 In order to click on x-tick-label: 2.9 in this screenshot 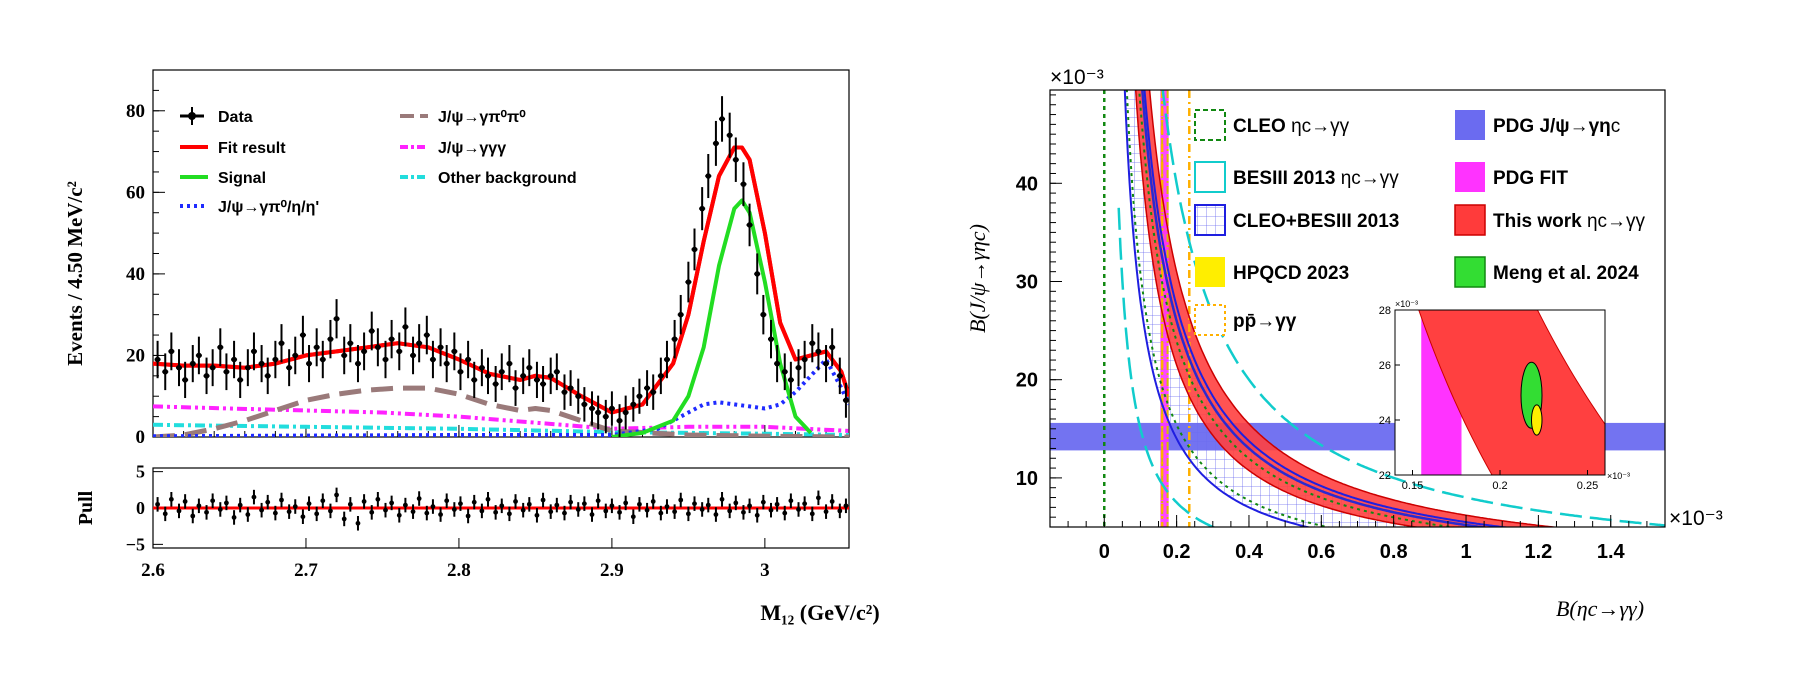, I will do `click(612, 570)`.